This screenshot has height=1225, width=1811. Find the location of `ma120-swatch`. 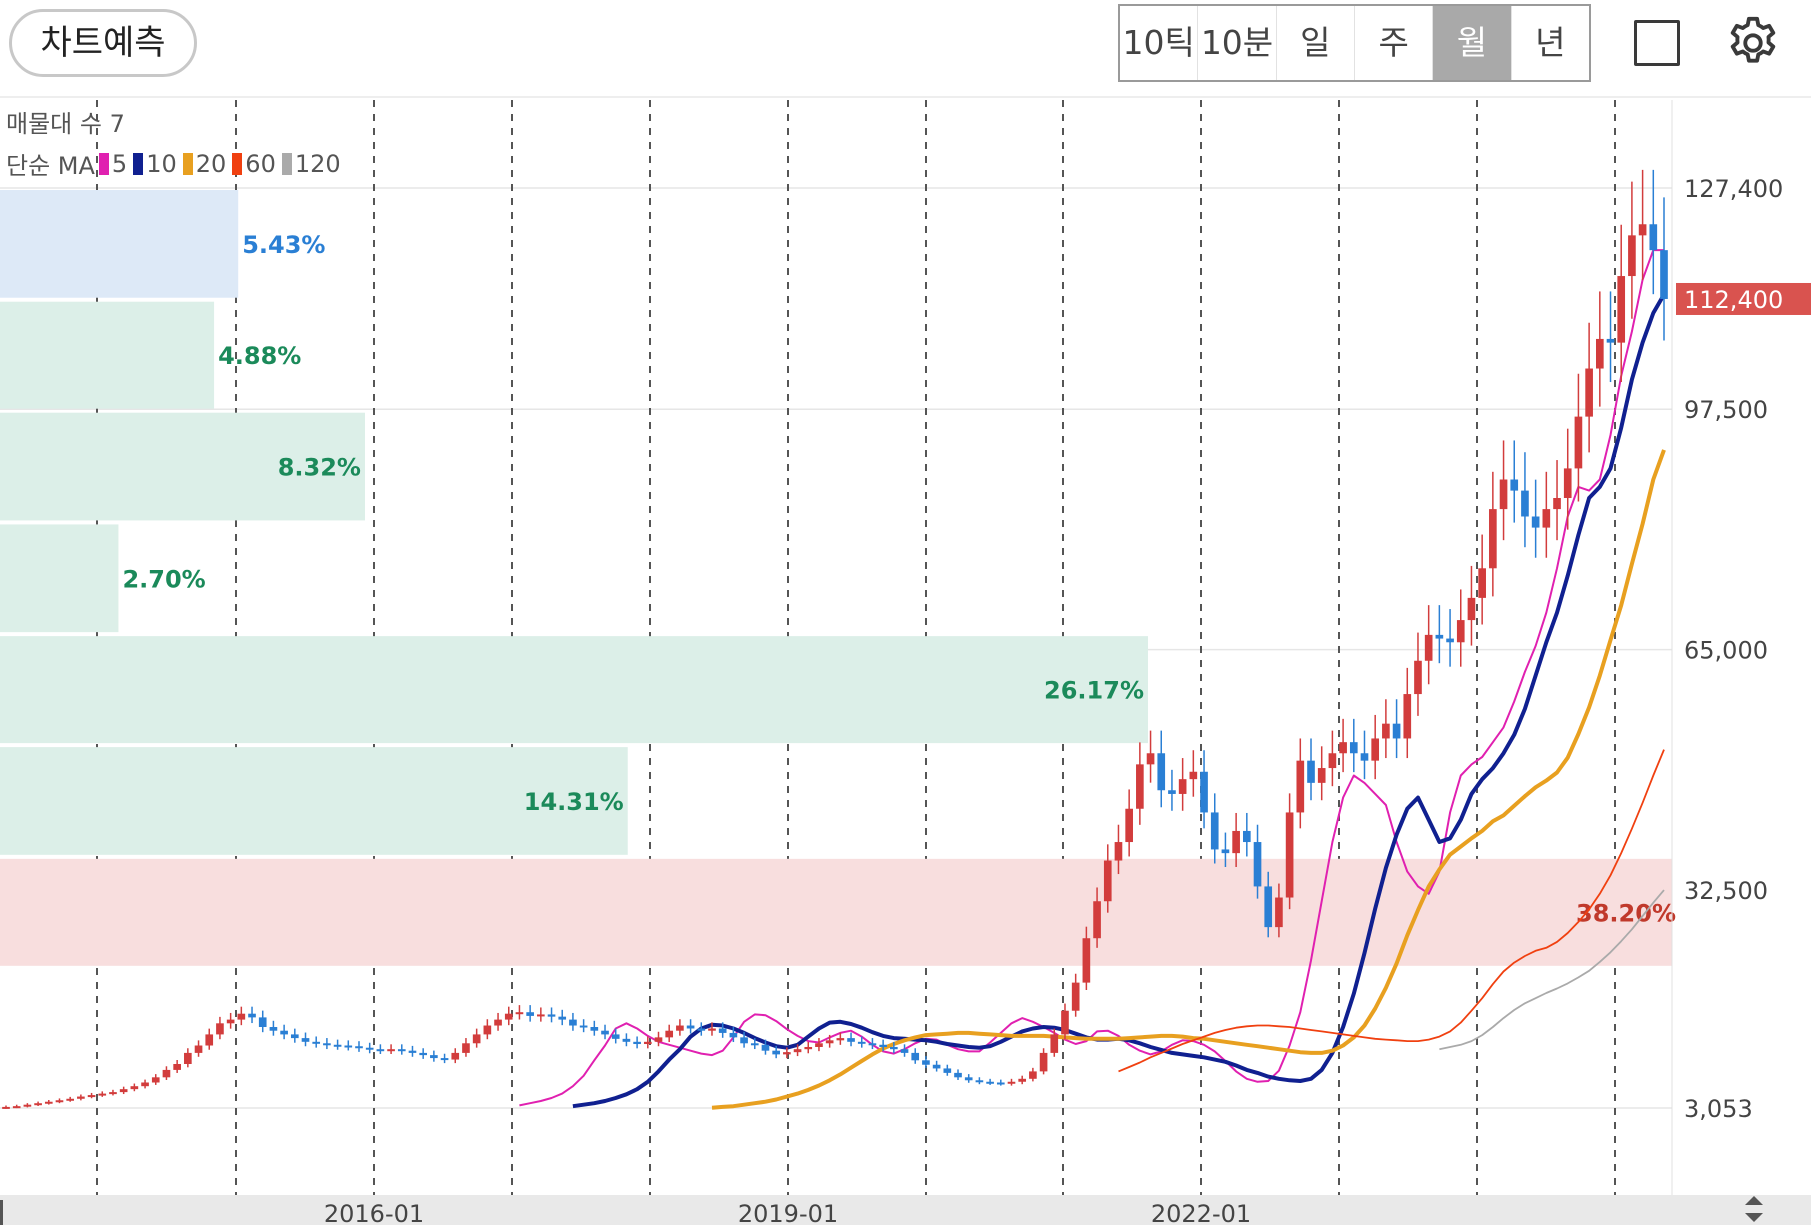

ma120-swatch is located at coordinates (286, 163).